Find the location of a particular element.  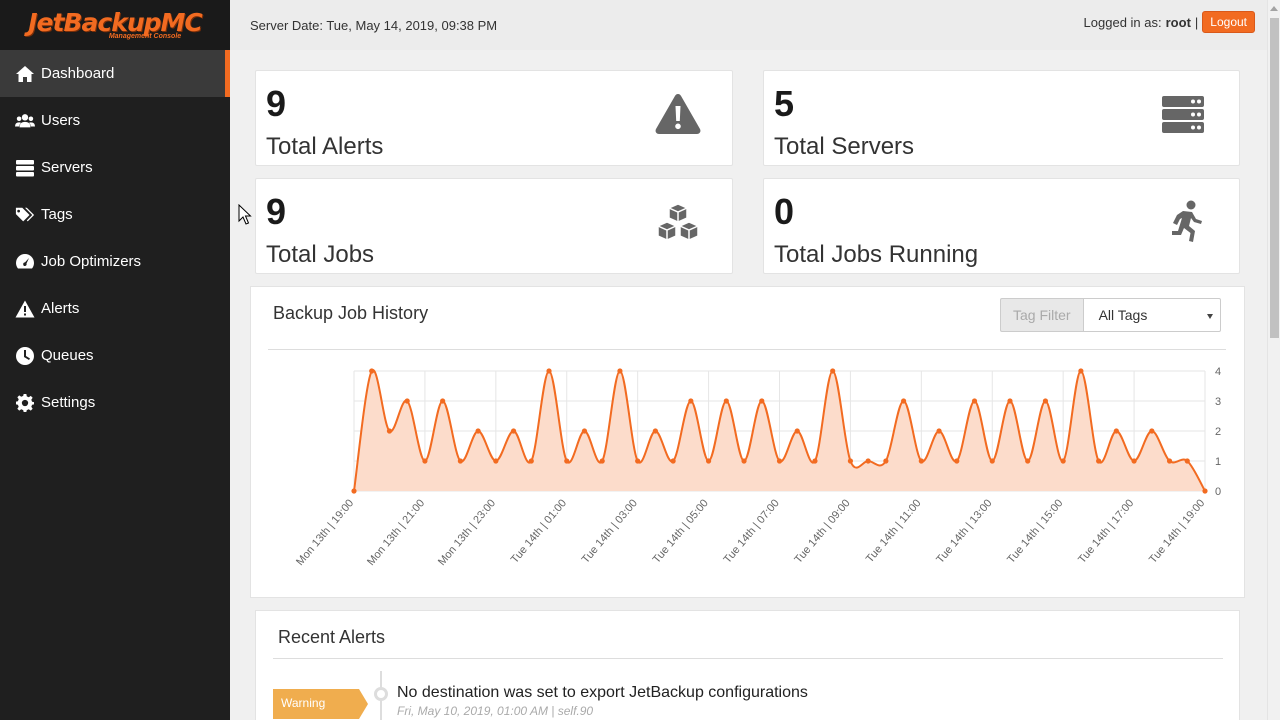

sidebar-item-label: Users is located at coordinates (61, 120).